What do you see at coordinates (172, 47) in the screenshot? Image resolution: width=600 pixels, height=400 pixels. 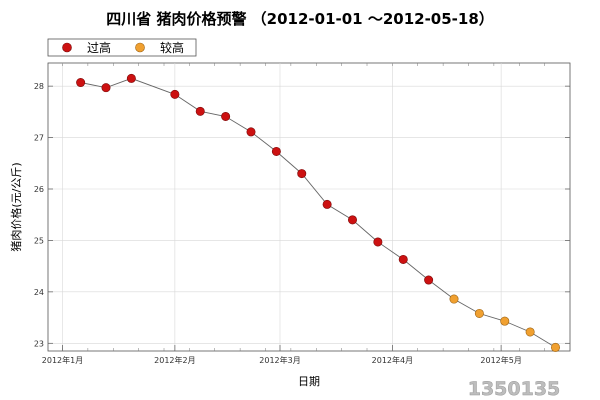 I see `legend-label-high: 较高` at bounding box center [172, 47].